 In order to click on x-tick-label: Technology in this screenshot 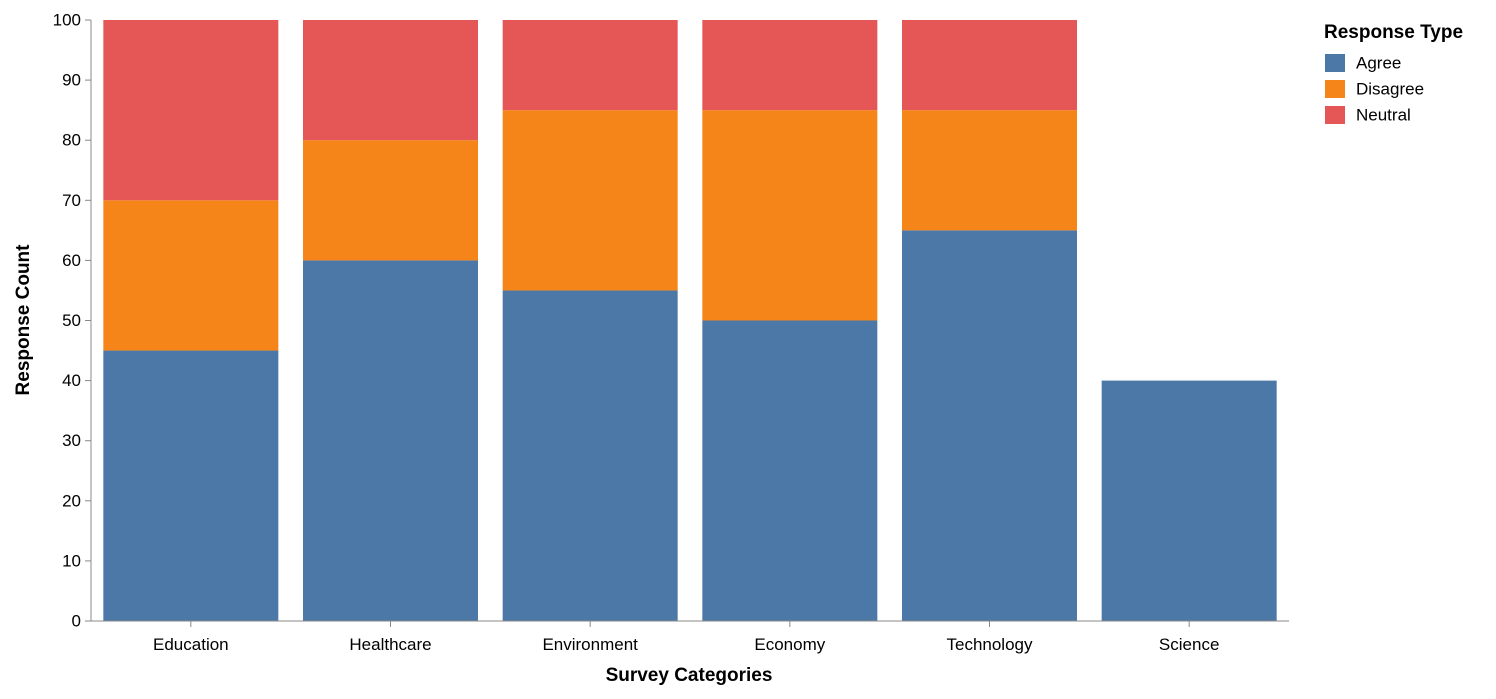, I will do `click(989, 644)`.